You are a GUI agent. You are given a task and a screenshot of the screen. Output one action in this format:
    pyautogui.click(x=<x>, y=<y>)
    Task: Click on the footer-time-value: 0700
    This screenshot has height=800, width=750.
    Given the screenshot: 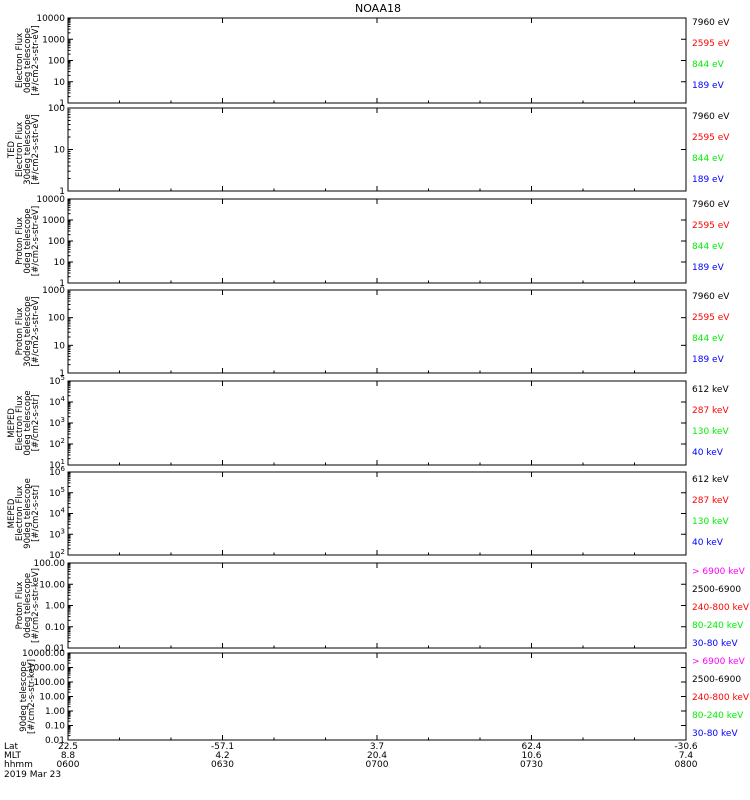 What is the action you would take?
    pyautogui.click(x=377, y=765)
    